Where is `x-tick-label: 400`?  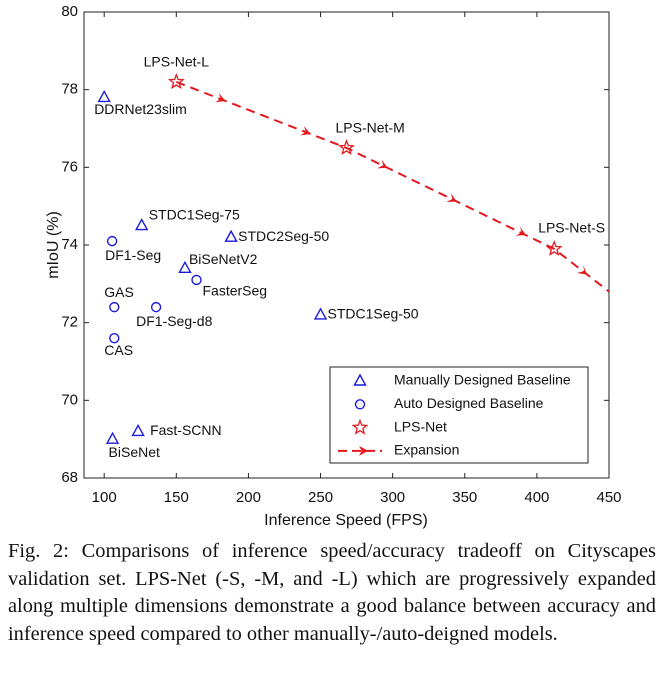 x-tick-label: 400 is located at coordinates (536, 497).